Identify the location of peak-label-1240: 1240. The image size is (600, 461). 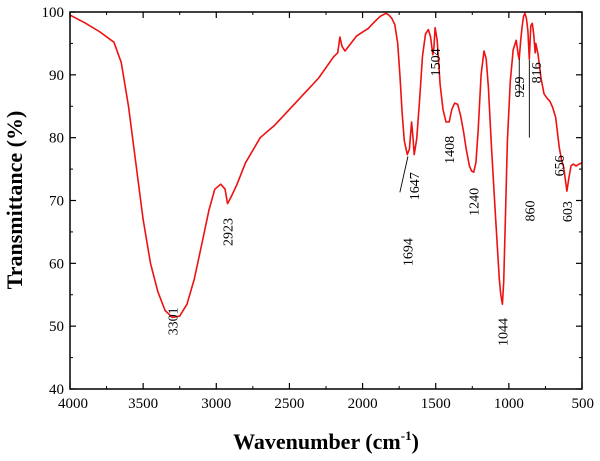
(475, 202).